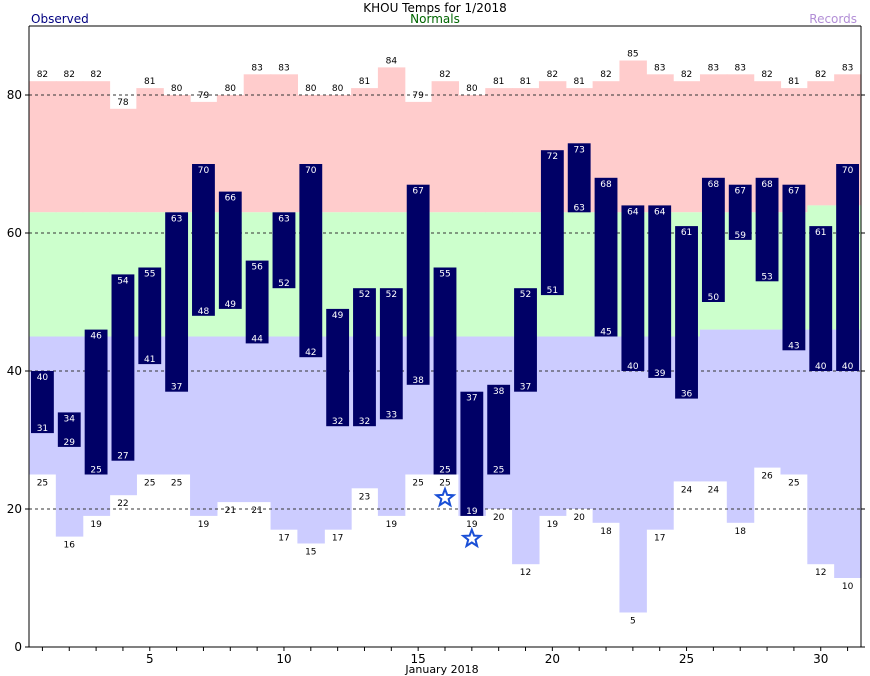  Describe the element at coordinates (820, 233) in the screenshot. I see `observed-high-label: 61` at that location.